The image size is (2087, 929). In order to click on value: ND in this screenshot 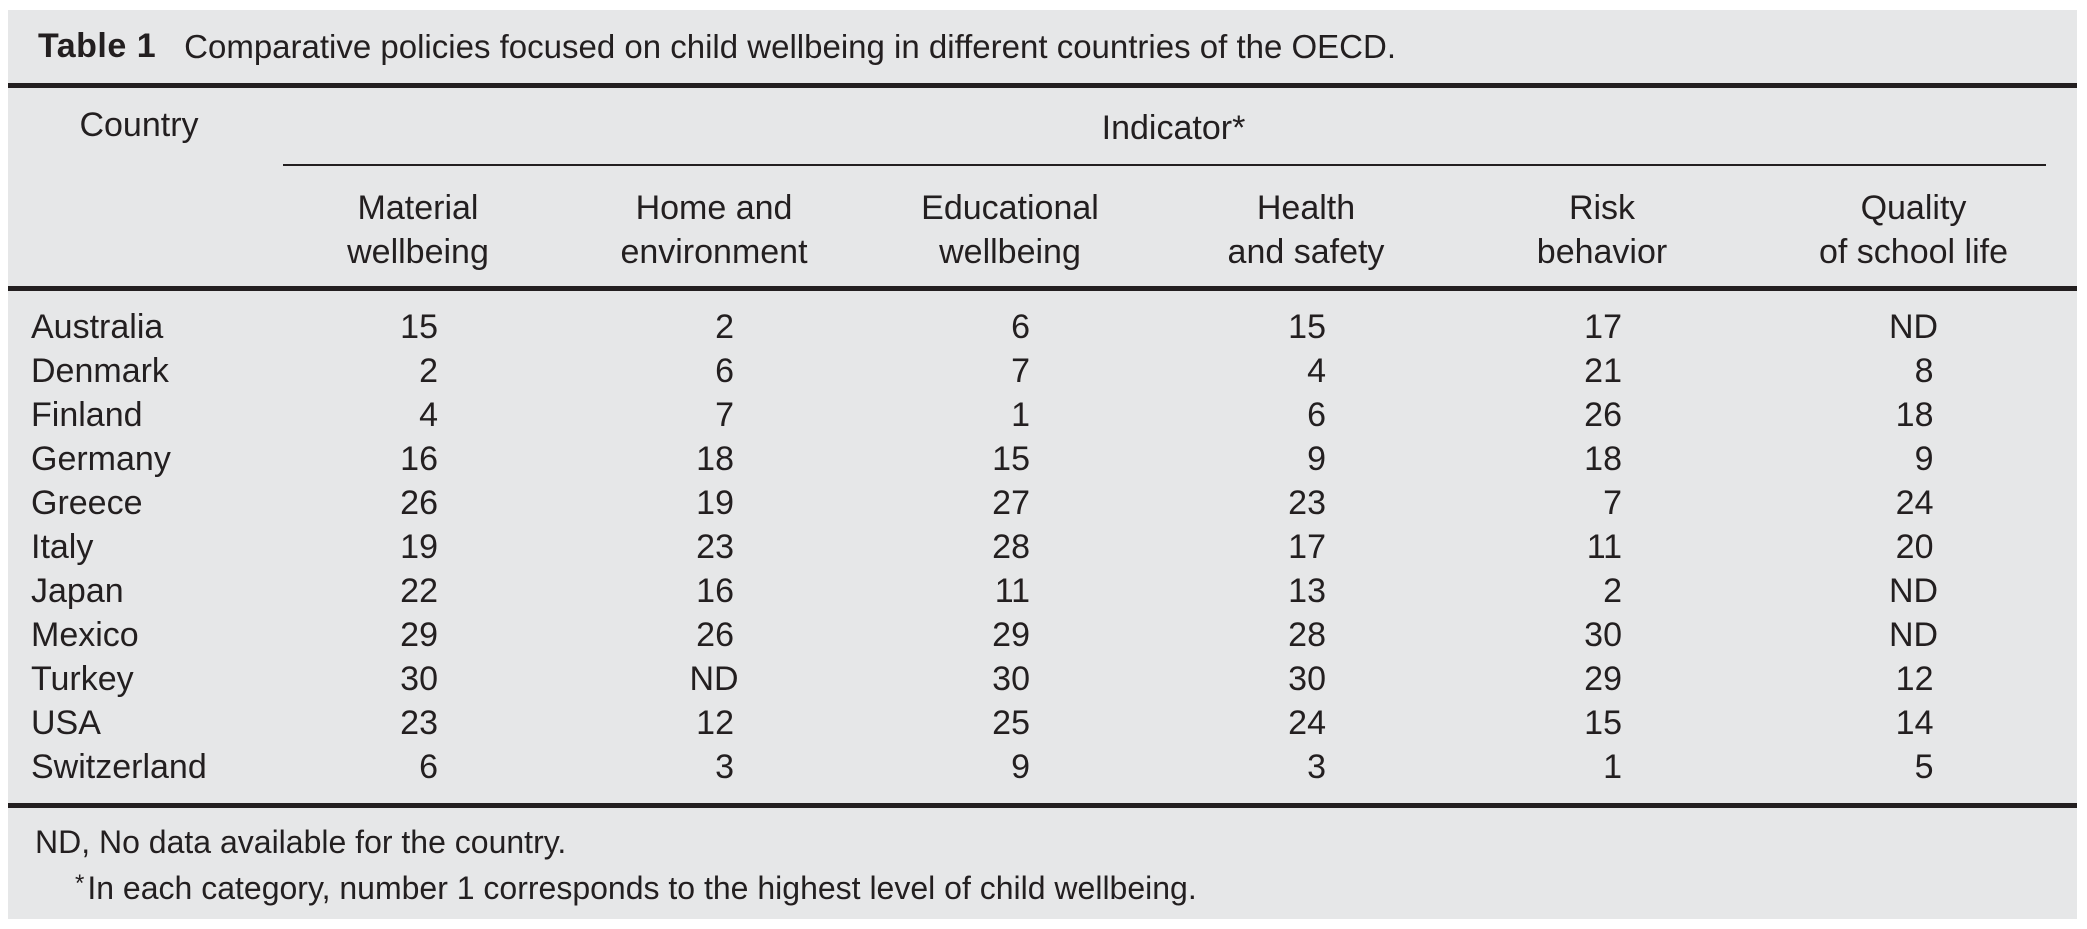, I will do `click(714, 678)`.